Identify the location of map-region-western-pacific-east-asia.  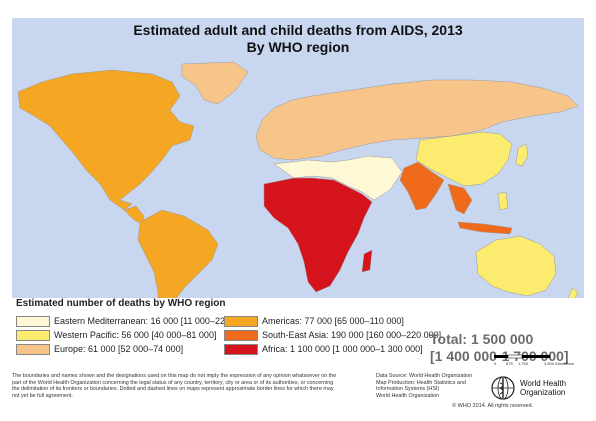
(464, 159).